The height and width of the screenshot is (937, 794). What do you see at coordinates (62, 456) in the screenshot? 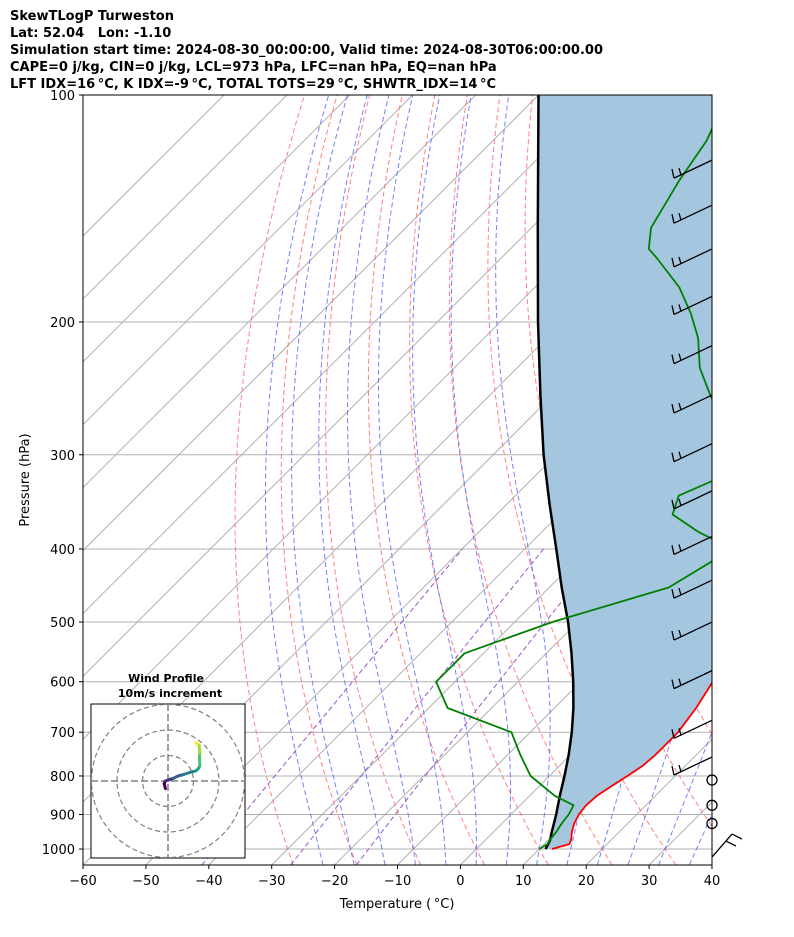
I see `y-tick-label: 300` at bounding box center [62, 456].